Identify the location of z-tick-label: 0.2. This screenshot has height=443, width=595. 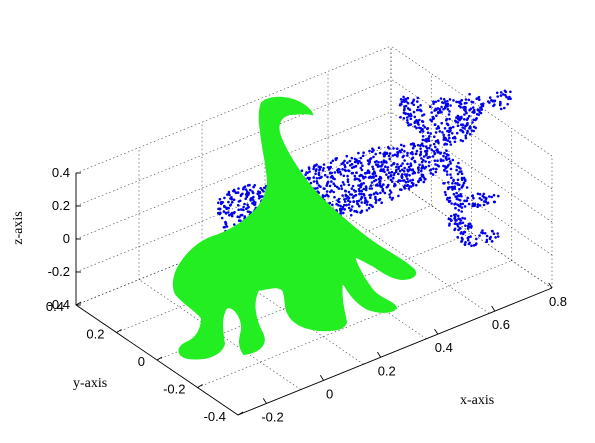
(61, 205).